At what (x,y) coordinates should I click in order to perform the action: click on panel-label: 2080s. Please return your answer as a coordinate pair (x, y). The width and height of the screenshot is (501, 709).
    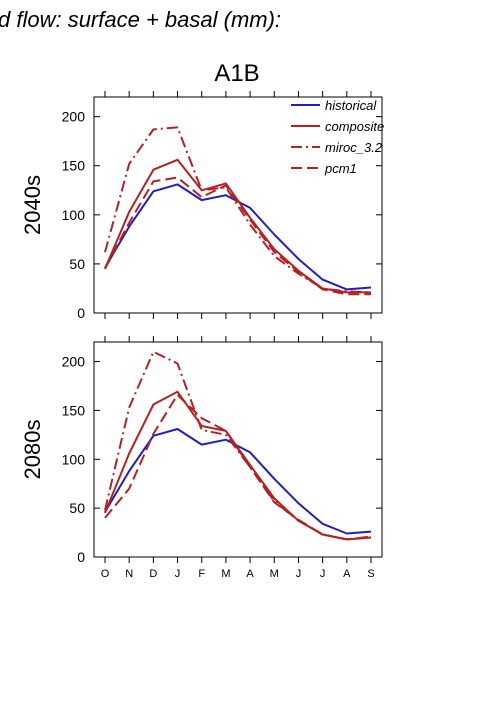
    Looking at the image, I should click on (32, 450).